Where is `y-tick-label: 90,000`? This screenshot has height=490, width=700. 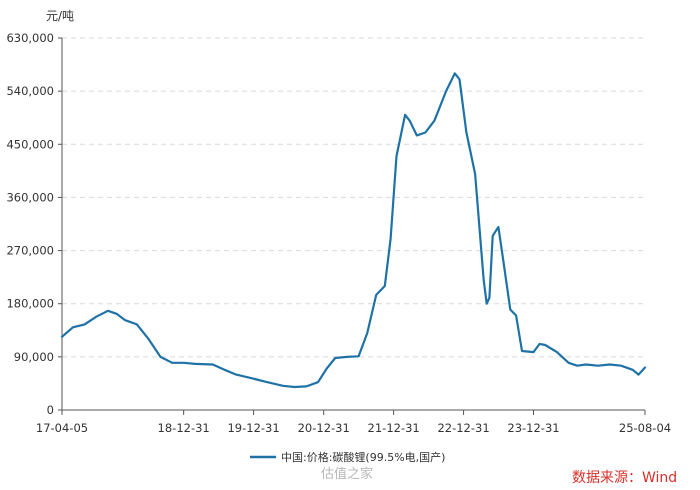 y-tick-label: 90,000 is located at coordinates (34, 357).